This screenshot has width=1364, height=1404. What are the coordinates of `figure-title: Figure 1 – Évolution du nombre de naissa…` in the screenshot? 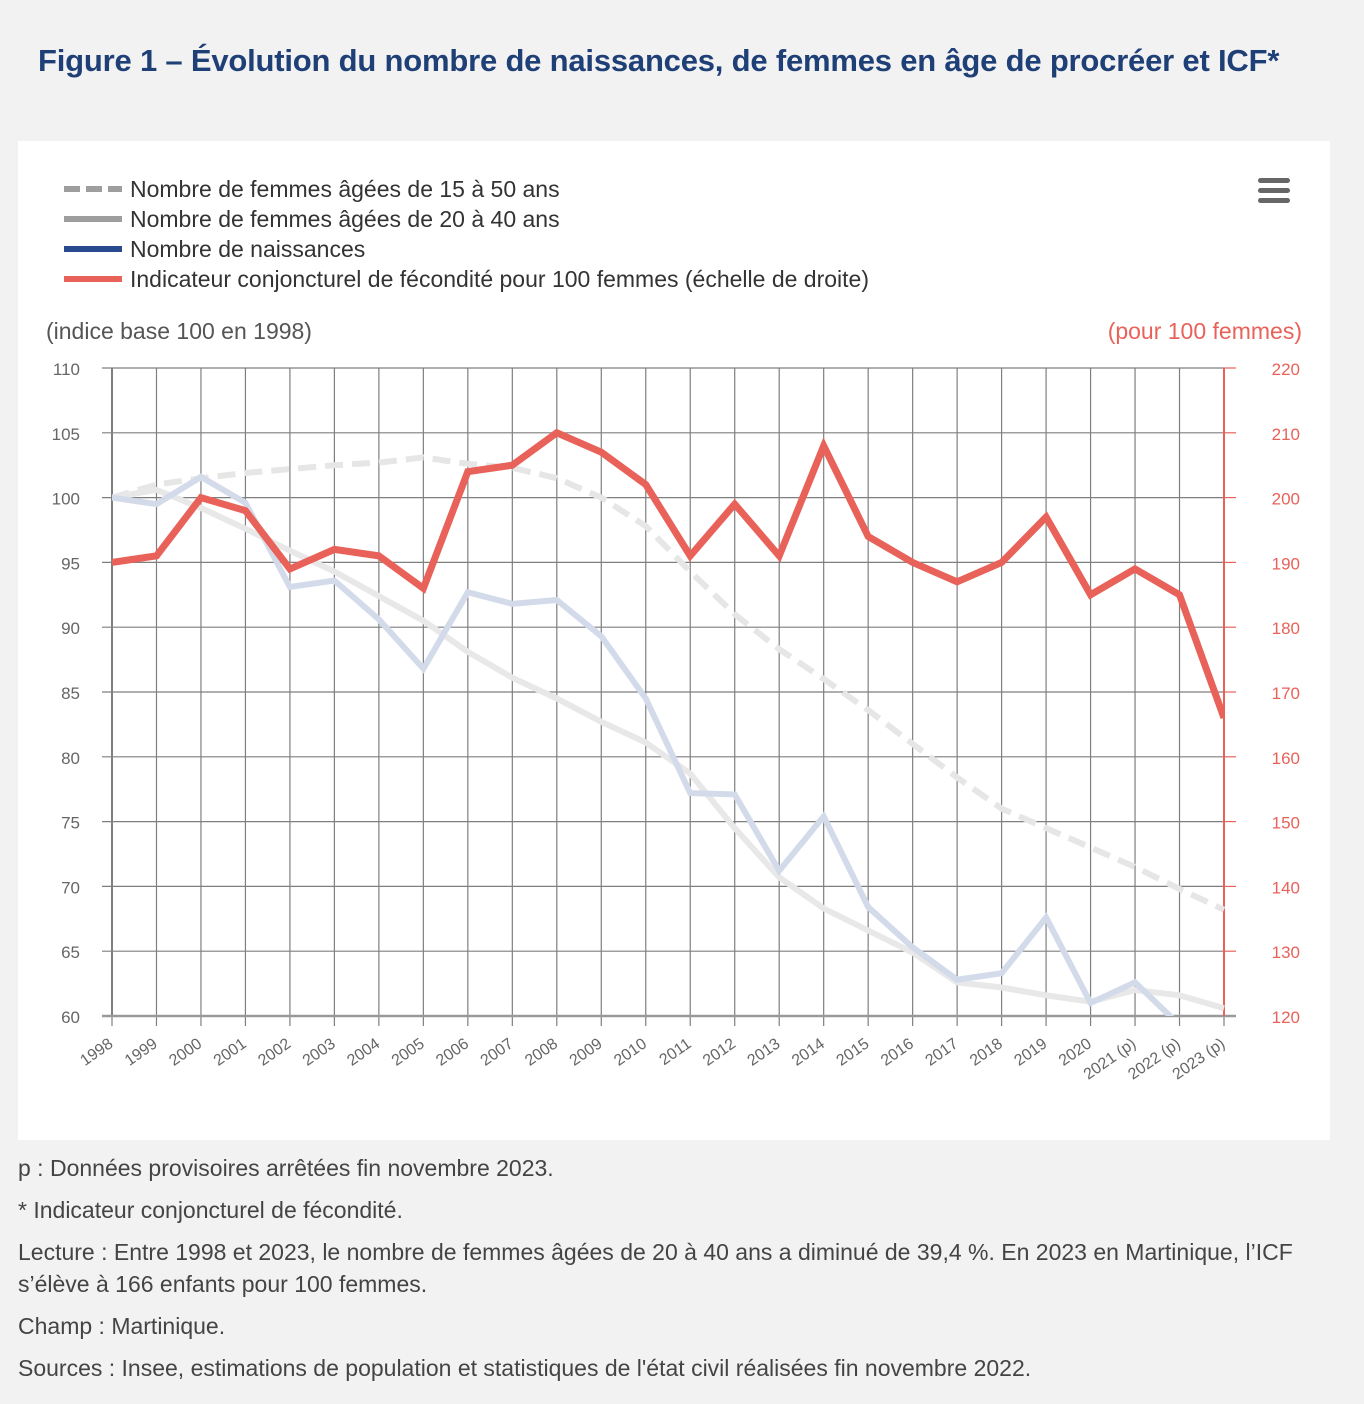 It's located at (659, 60).